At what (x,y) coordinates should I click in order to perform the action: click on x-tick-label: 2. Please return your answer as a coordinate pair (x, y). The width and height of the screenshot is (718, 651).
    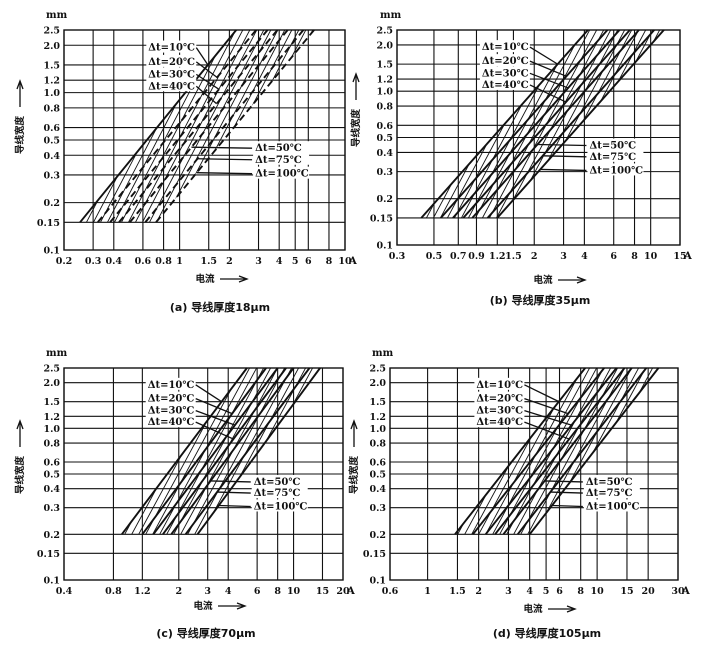
    Looking at the image, I should click on (229, 261).